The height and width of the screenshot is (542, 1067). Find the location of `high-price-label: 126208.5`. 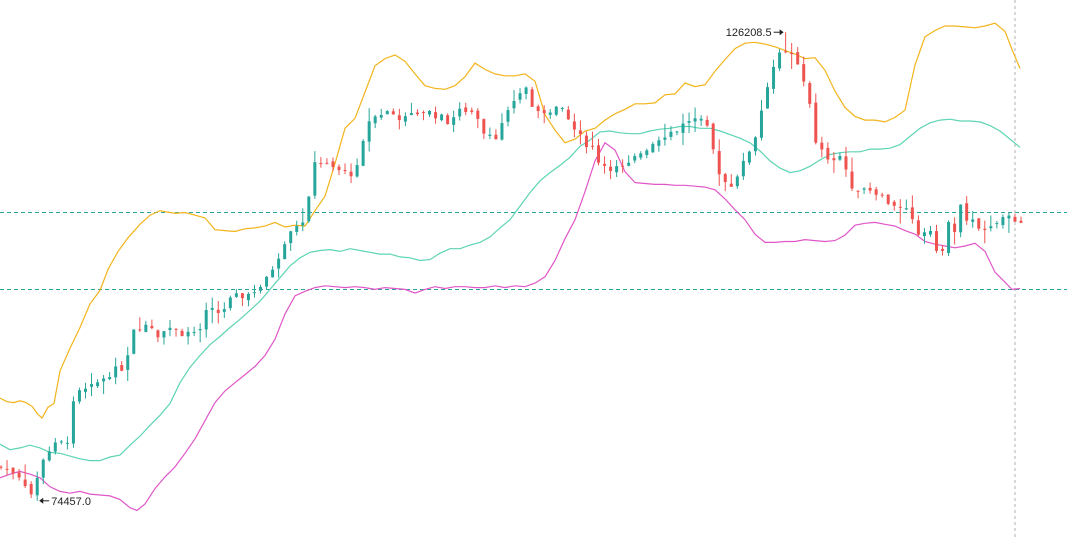

high-price-label: 126208.5 is located at coordinates (749, 33).